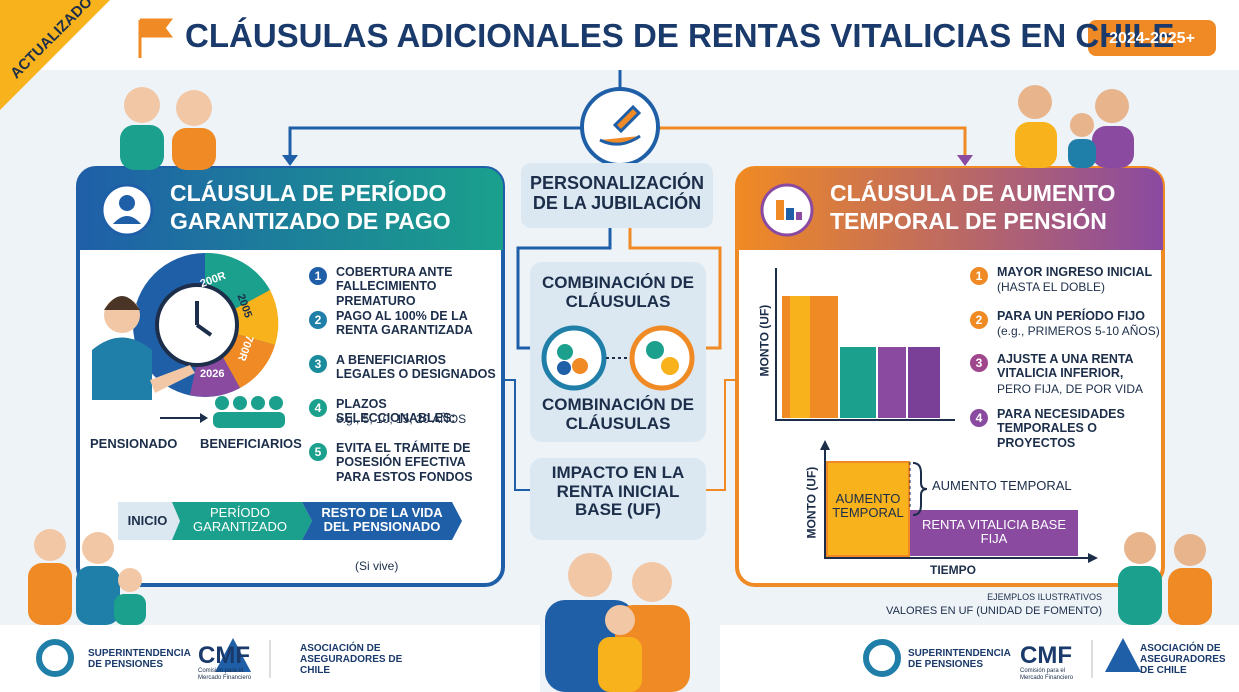 Image resolution: width=1239 pixels, height=692 pixels. What do you see at coordinates (416, 367) in the screenshot?
I see `item-text: A BENEFICIARIOS LEGALES O DESIGNADOS` at bounding box center [416, 367].